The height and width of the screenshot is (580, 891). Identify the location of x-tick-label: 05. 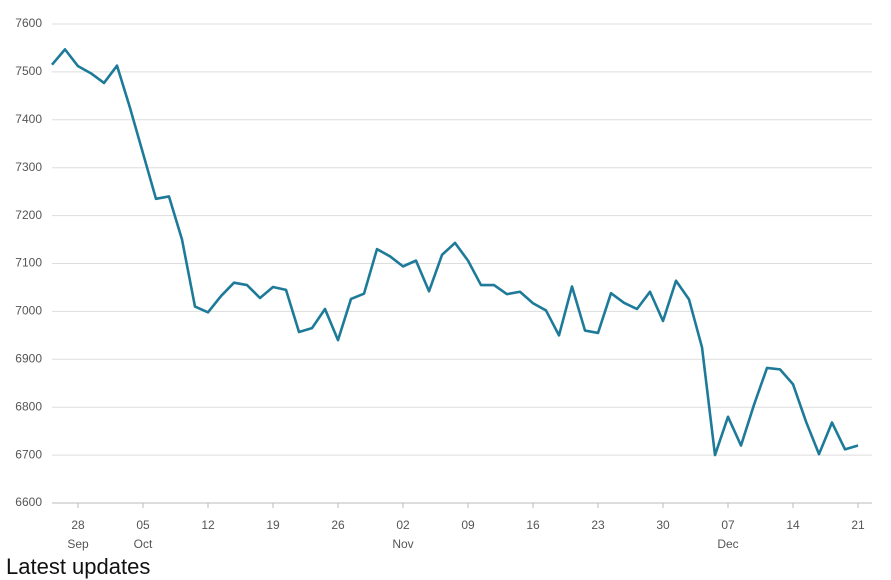
(143, 525).